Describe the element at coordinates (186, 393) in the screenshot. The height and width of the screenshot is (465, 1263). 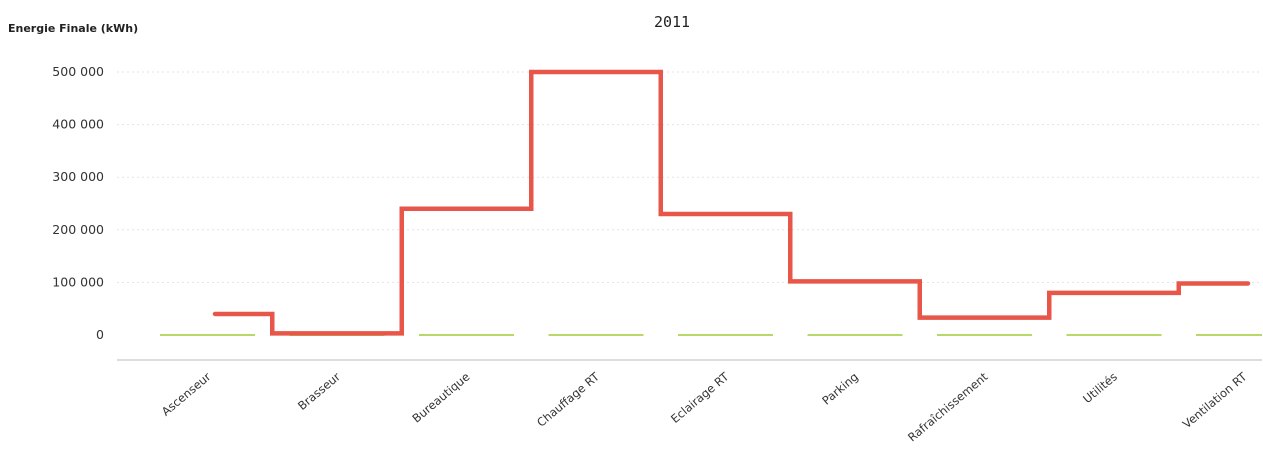
I see `x-tick-label: Ascenseur` at that location.